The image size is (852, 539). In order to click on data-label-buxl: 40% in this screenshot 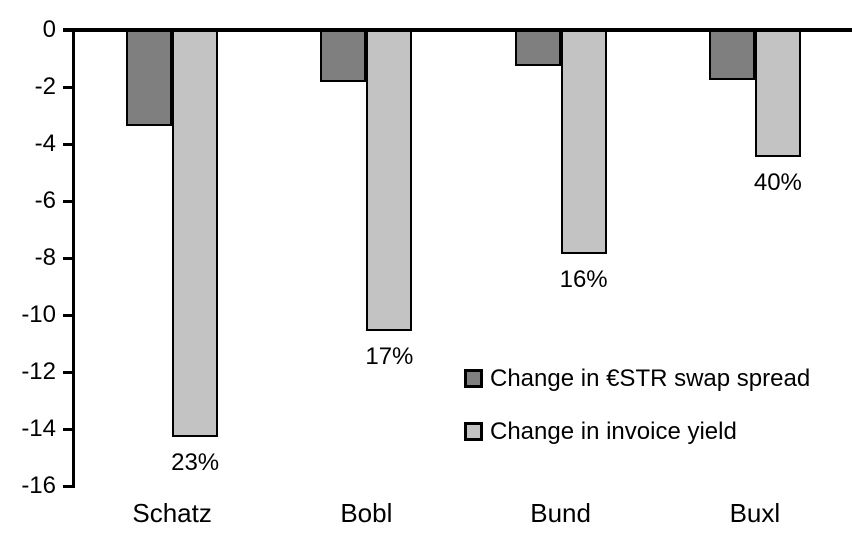, I will do `click(777, 183)`.